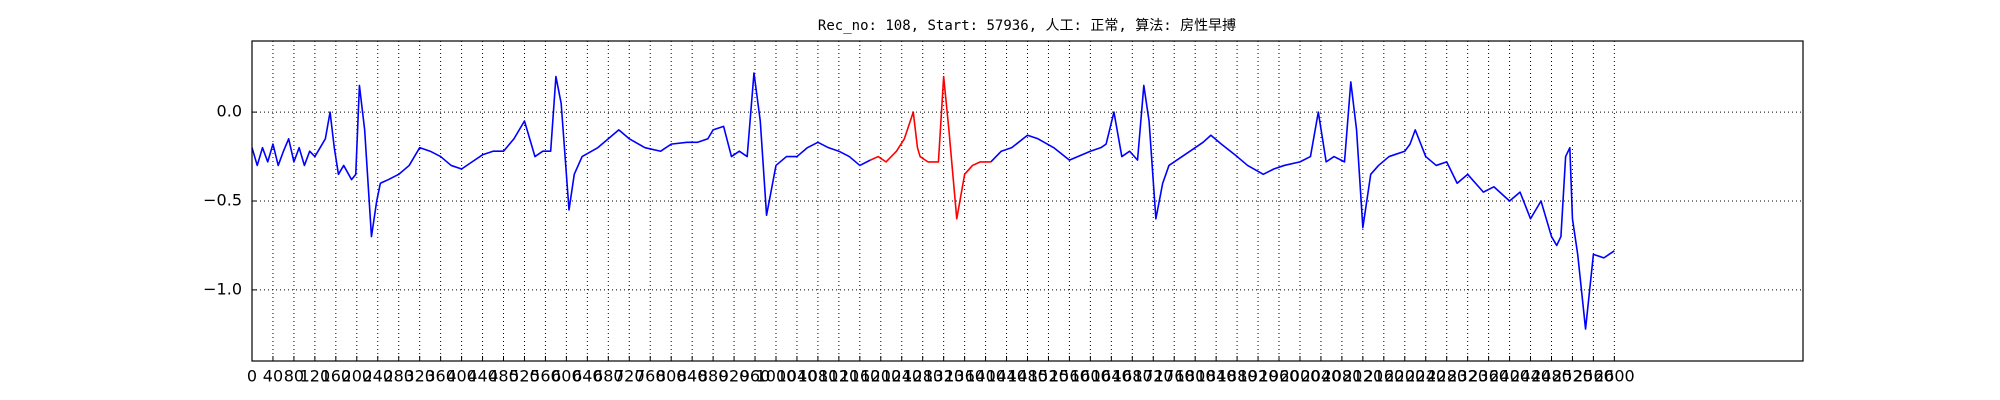 Image resolution: width=2000 pixels, height=400 pixels. What do you see at coordinates (1572, 376) in the screenshot?
I see `x-tick-label: 2520` at bounding box center [1572, 376].